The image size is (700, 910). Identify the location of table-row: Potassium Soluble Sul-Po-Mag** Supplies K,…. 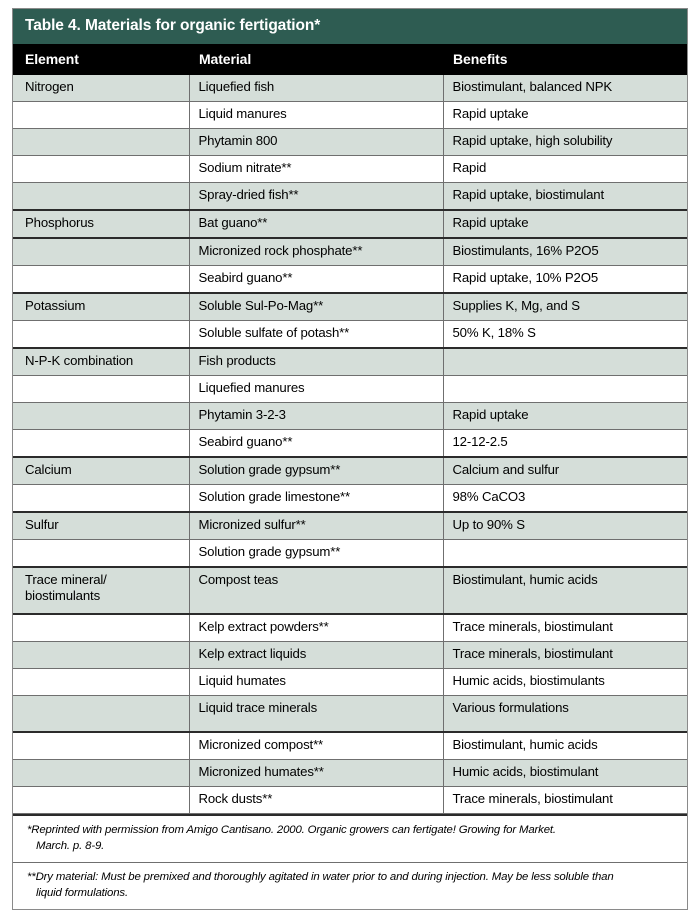
(350, 306).